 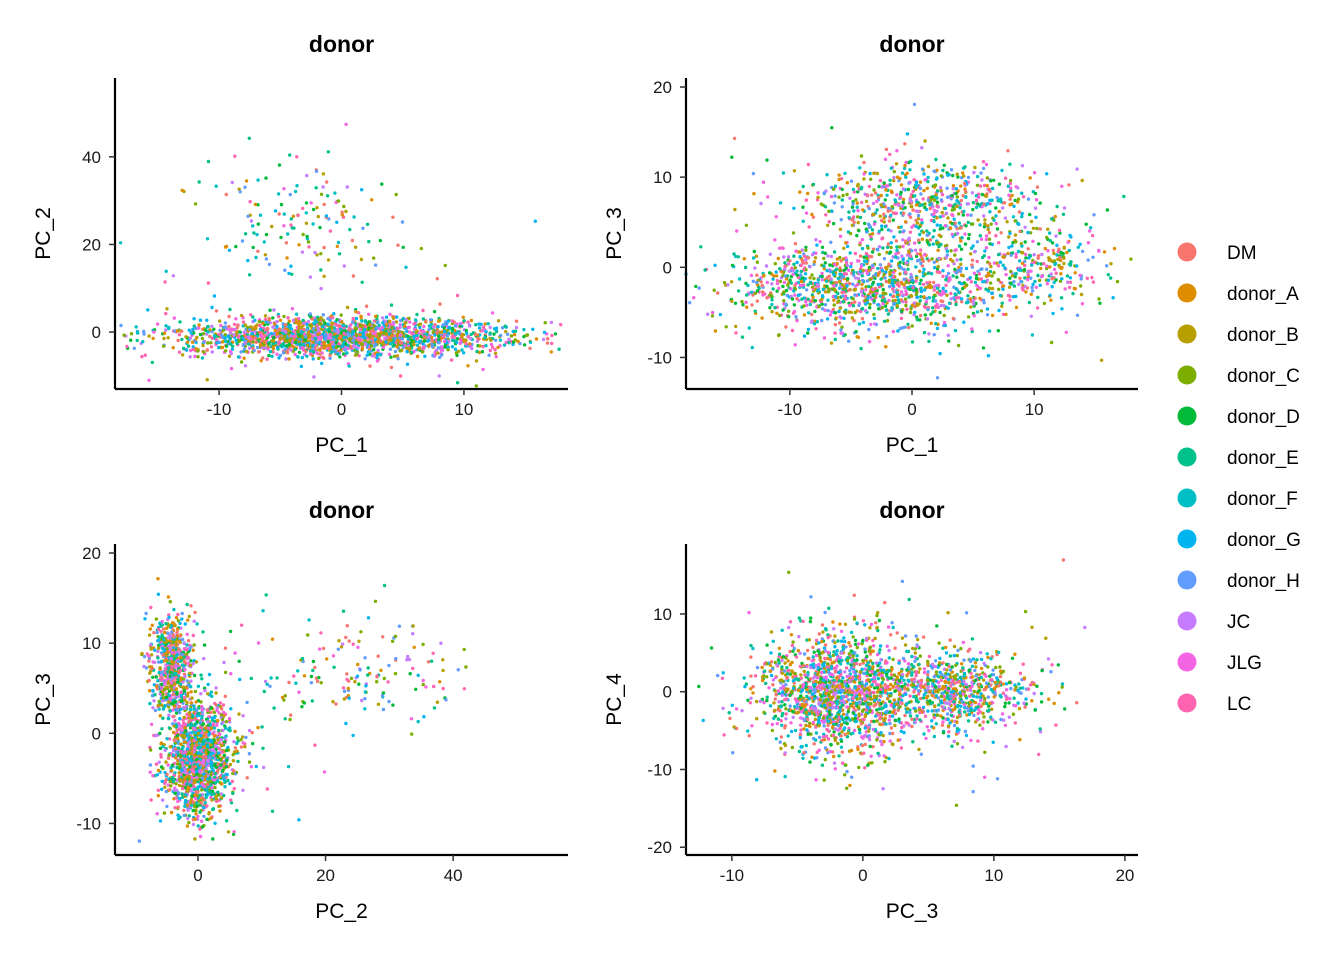 What do you see at coordinates (341, 409) in the screenshot?
I see `x-tick-label: 0` at bounding box center [341, 409].